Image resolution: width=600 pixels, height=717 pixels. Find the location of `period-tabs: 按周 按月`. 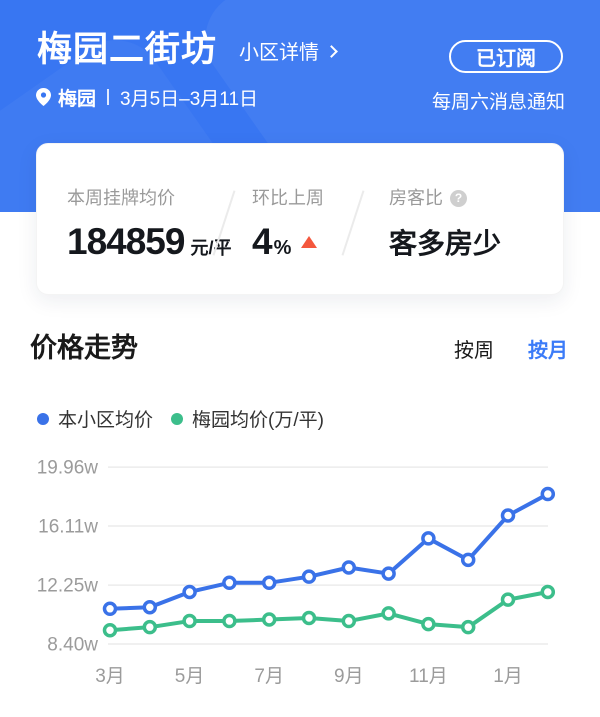

period-tabs: 按周 按月 is located at coordinates (511, 348).